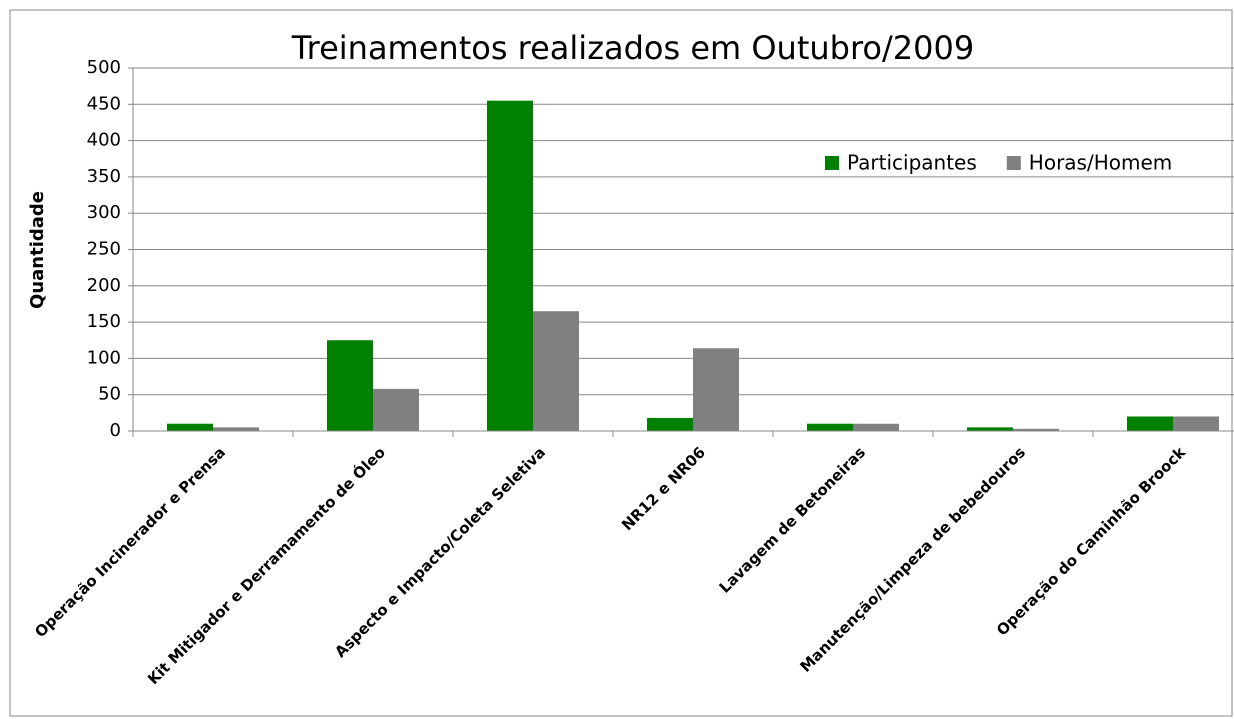 The height and width of the screenshot is (719, 1234). Describe the element at coordinates (115, 430) in the screenshot. I see `y-tick-label: 0` at that location.